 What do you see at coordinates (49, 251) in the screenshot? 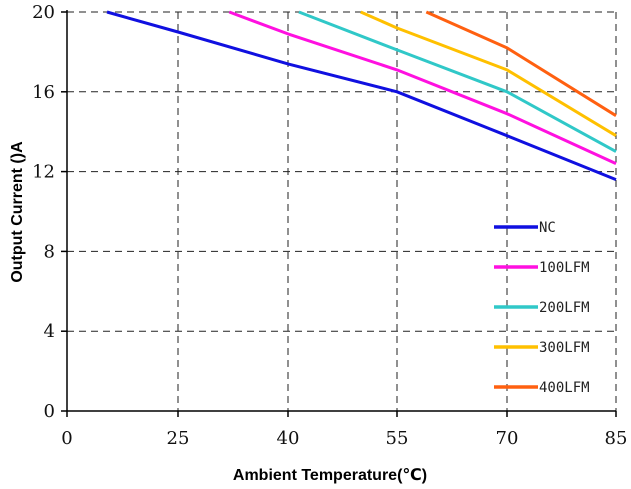
I see `y-tick-label: 8` at bounding box center [49, 251].